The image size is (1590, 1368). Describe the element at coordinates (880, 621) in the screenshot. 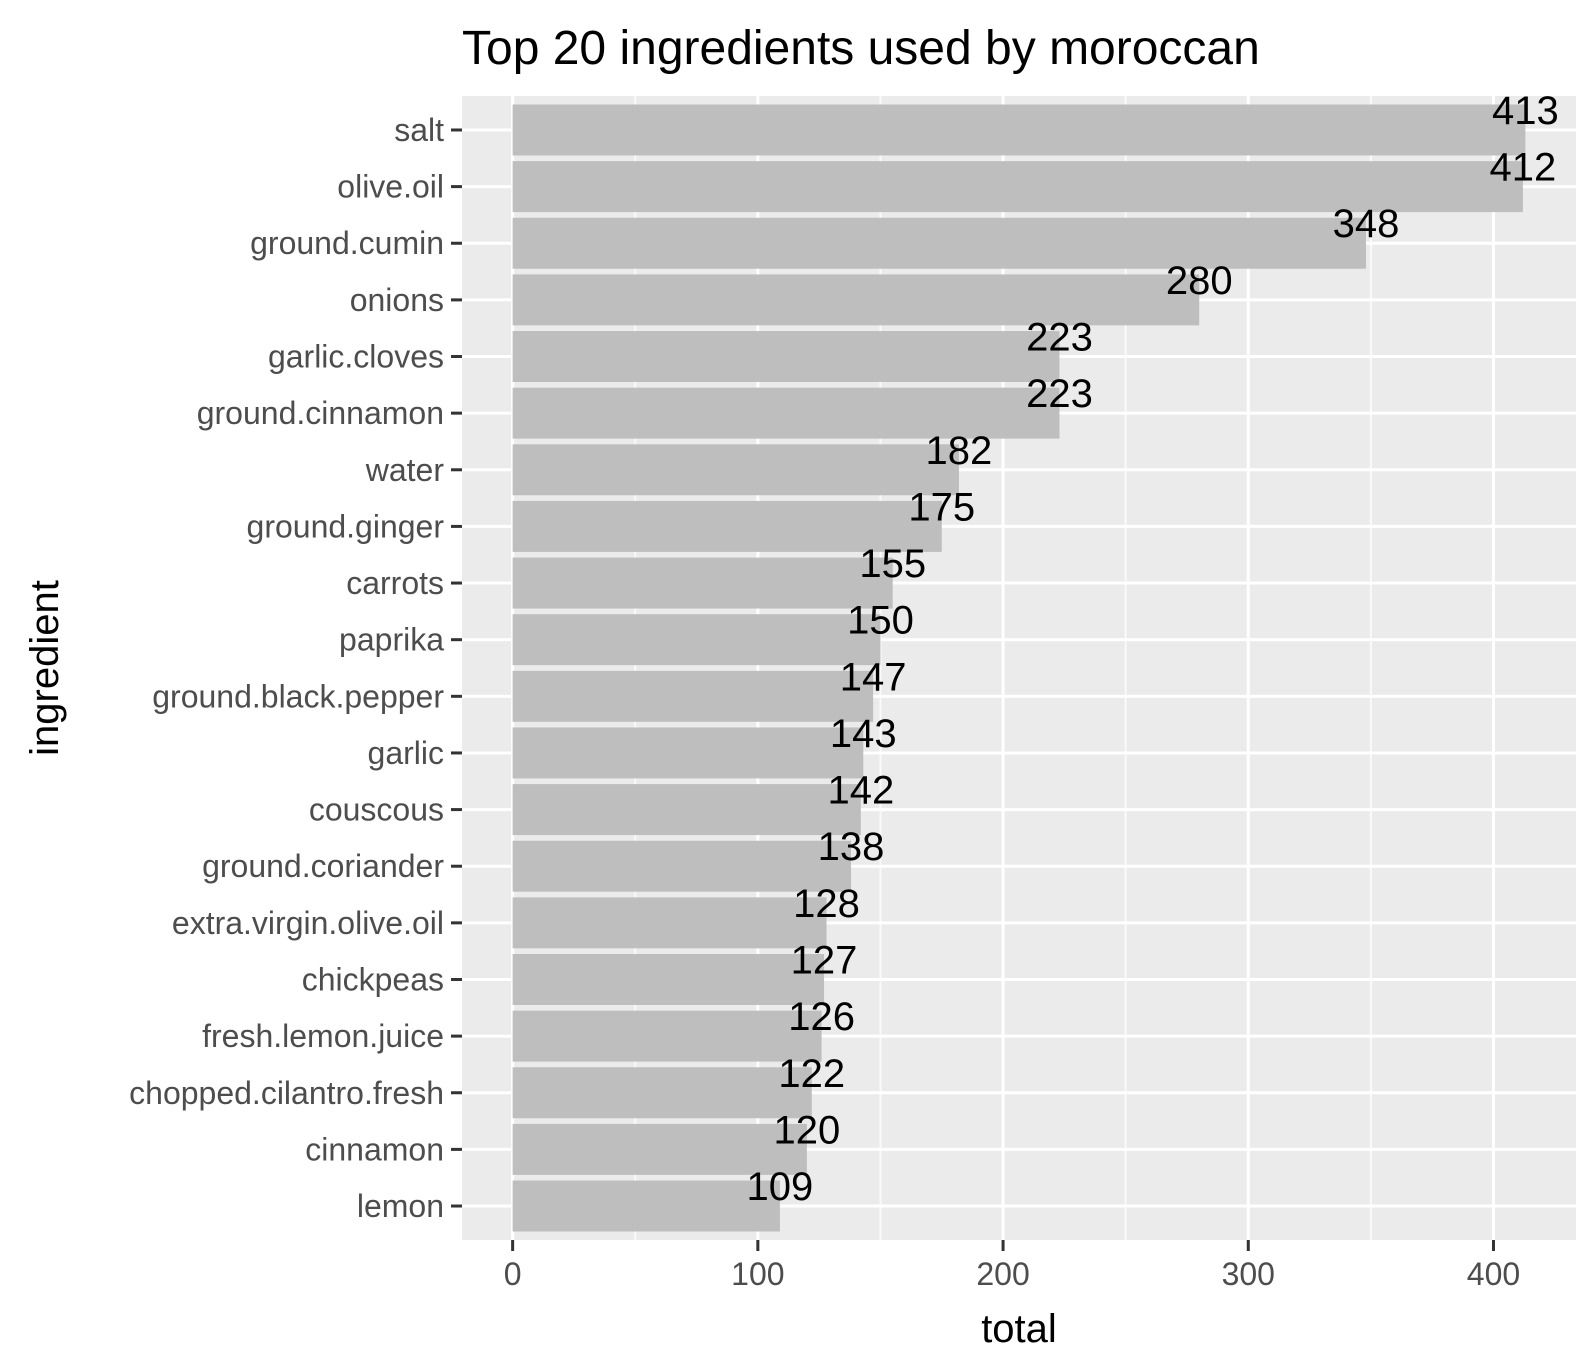

I see `value-label: 150` at that location.